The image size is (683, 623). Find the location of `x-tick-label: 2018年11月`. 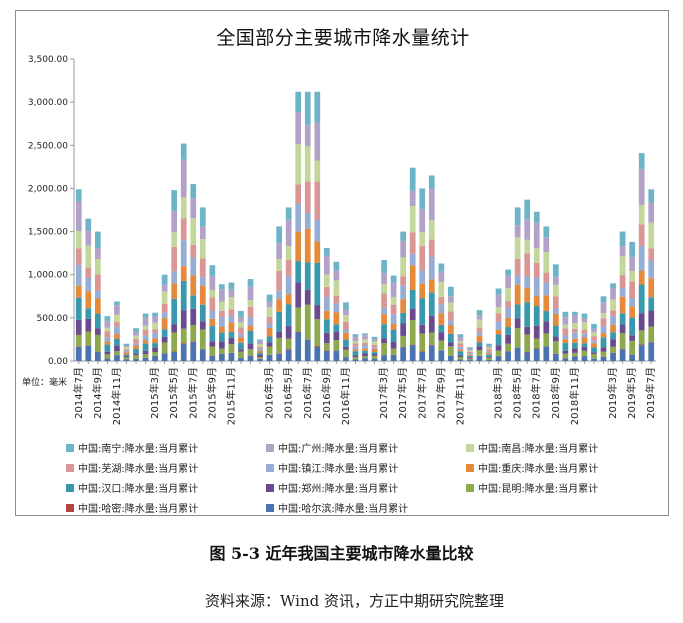

x-tick-label: 2018年11月 is located at coordinates (574, 396).